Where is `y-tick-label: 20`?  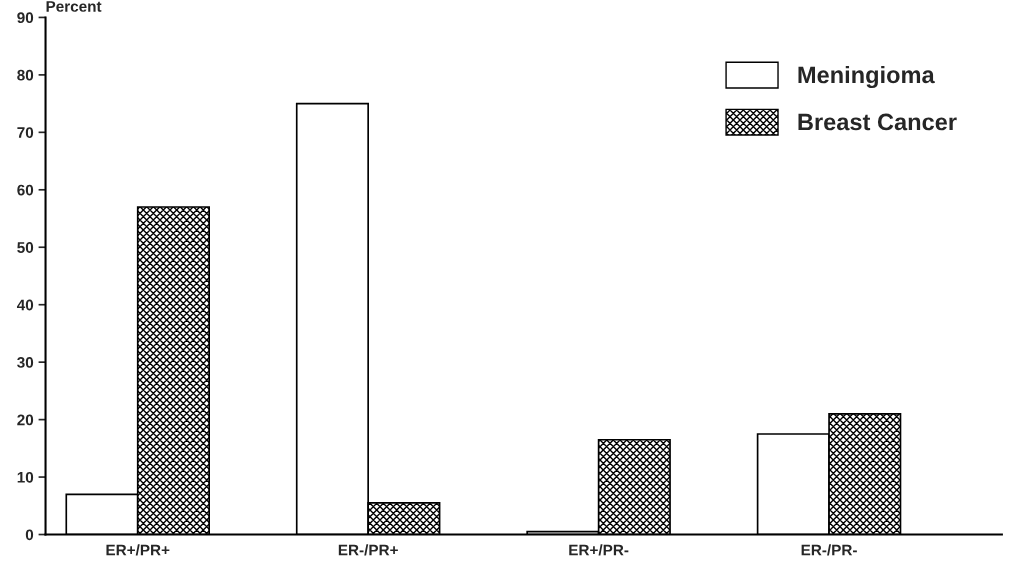
y-tick-label: 20 is located at coordinates (25, 420).